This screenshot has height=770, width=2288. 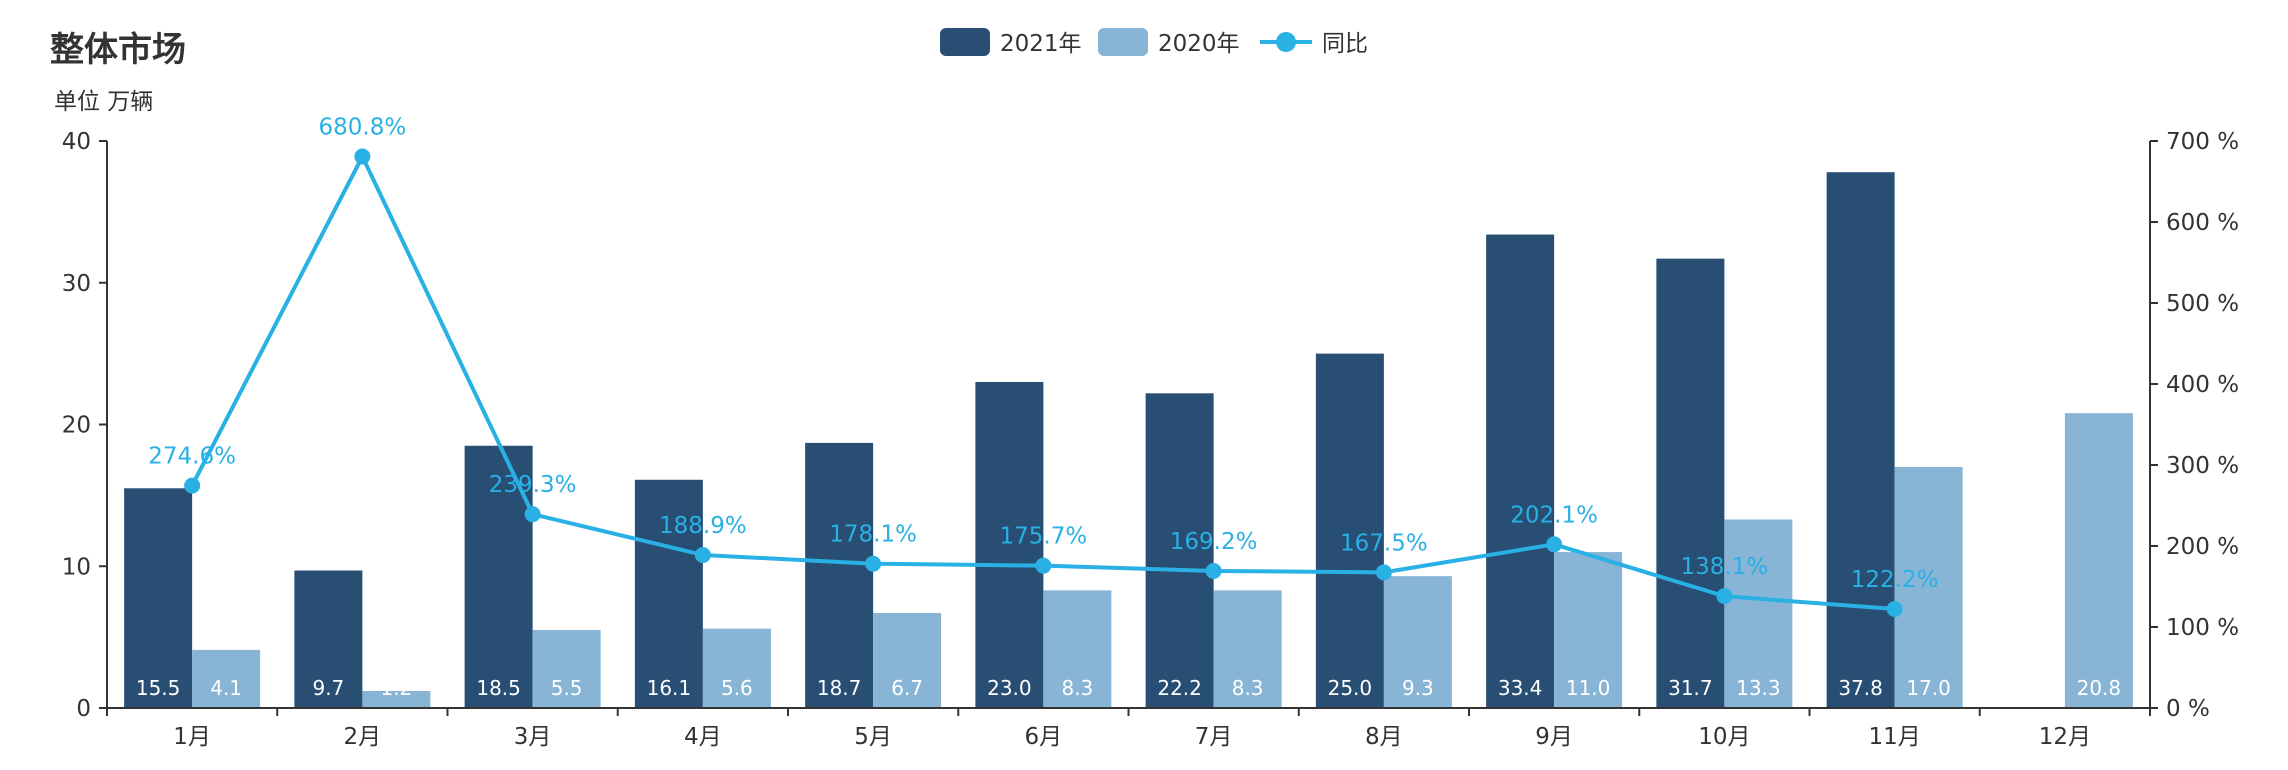 What do you see at coordinates (1860, 688) in the screenshot?
I see `bar-label-2021-11: 37.8` at bounding box center [1860, 688].